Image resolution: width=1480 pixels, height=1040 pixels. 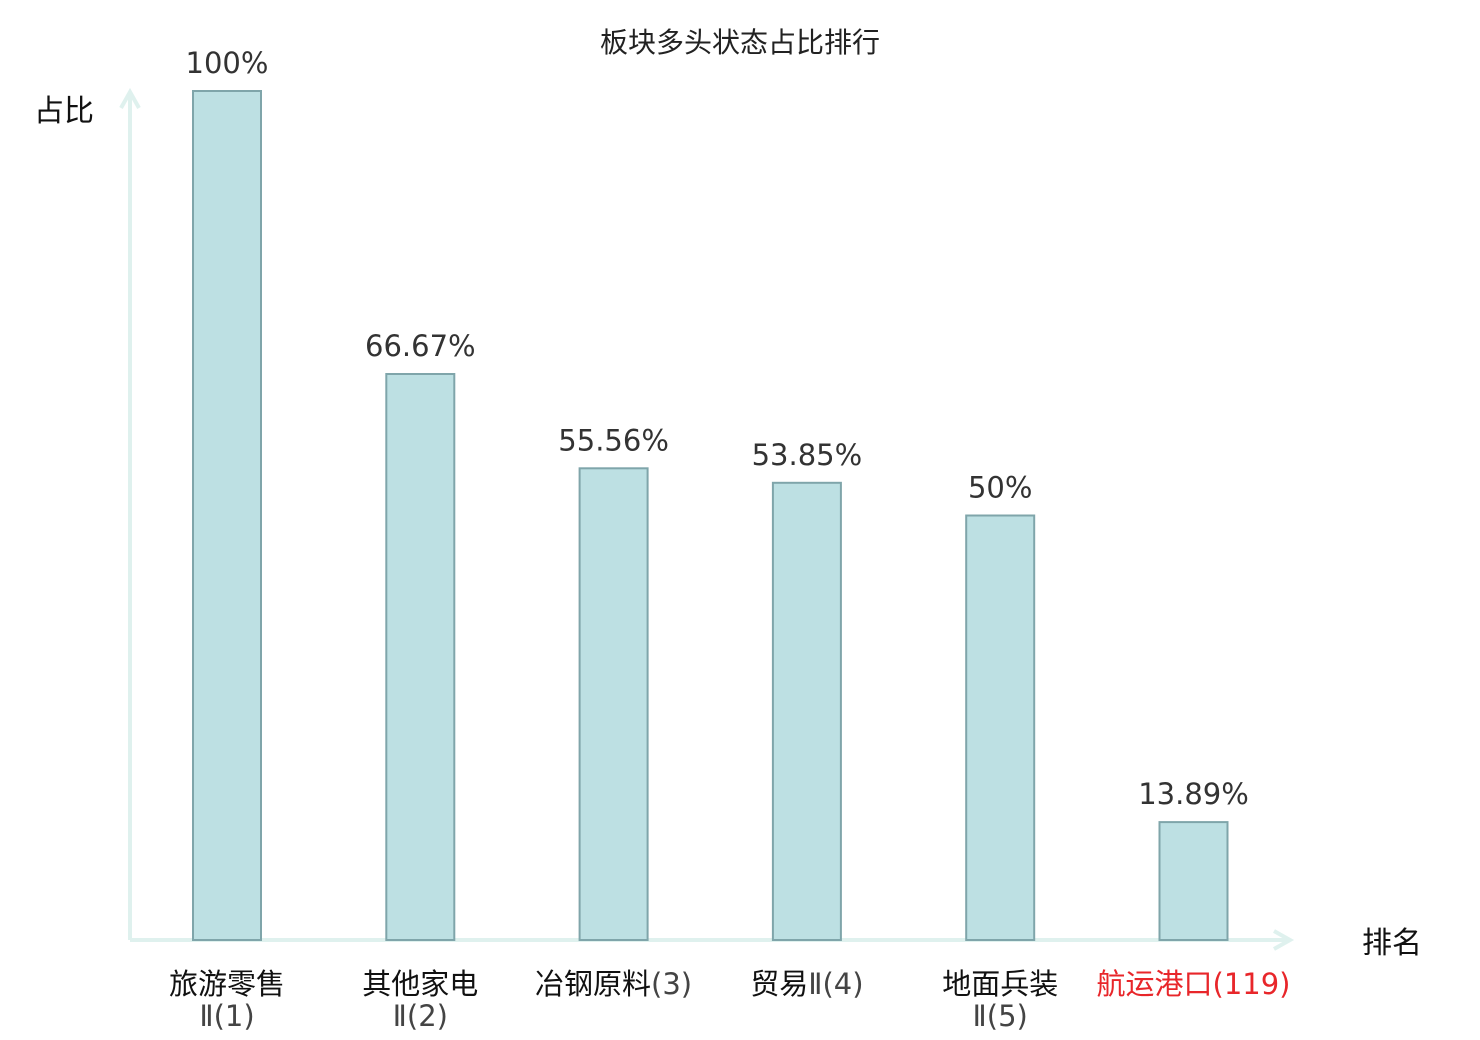 What do you see at coordinates (1155, 984) in the screenshot?
I see `category-label-text: 航运港口` at bounding box center [1155, 984].